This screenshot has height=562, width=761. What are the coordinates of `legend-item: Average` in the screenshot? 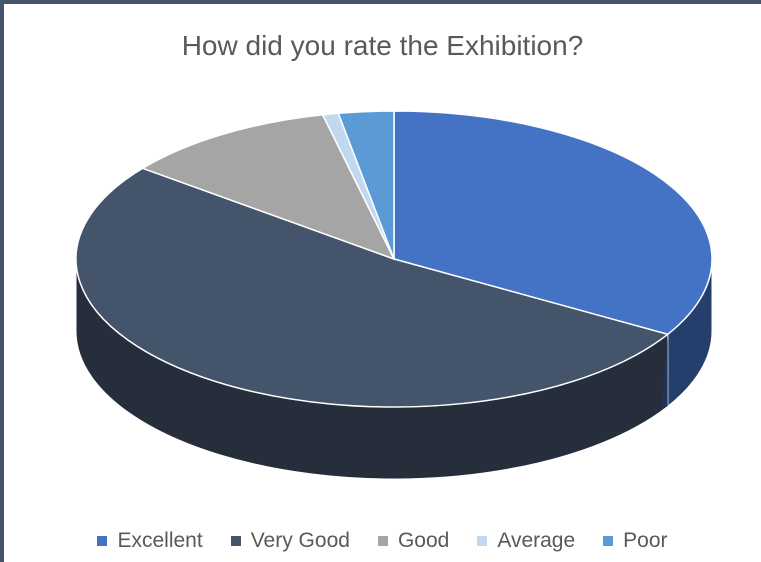 It's located at (526, 541).